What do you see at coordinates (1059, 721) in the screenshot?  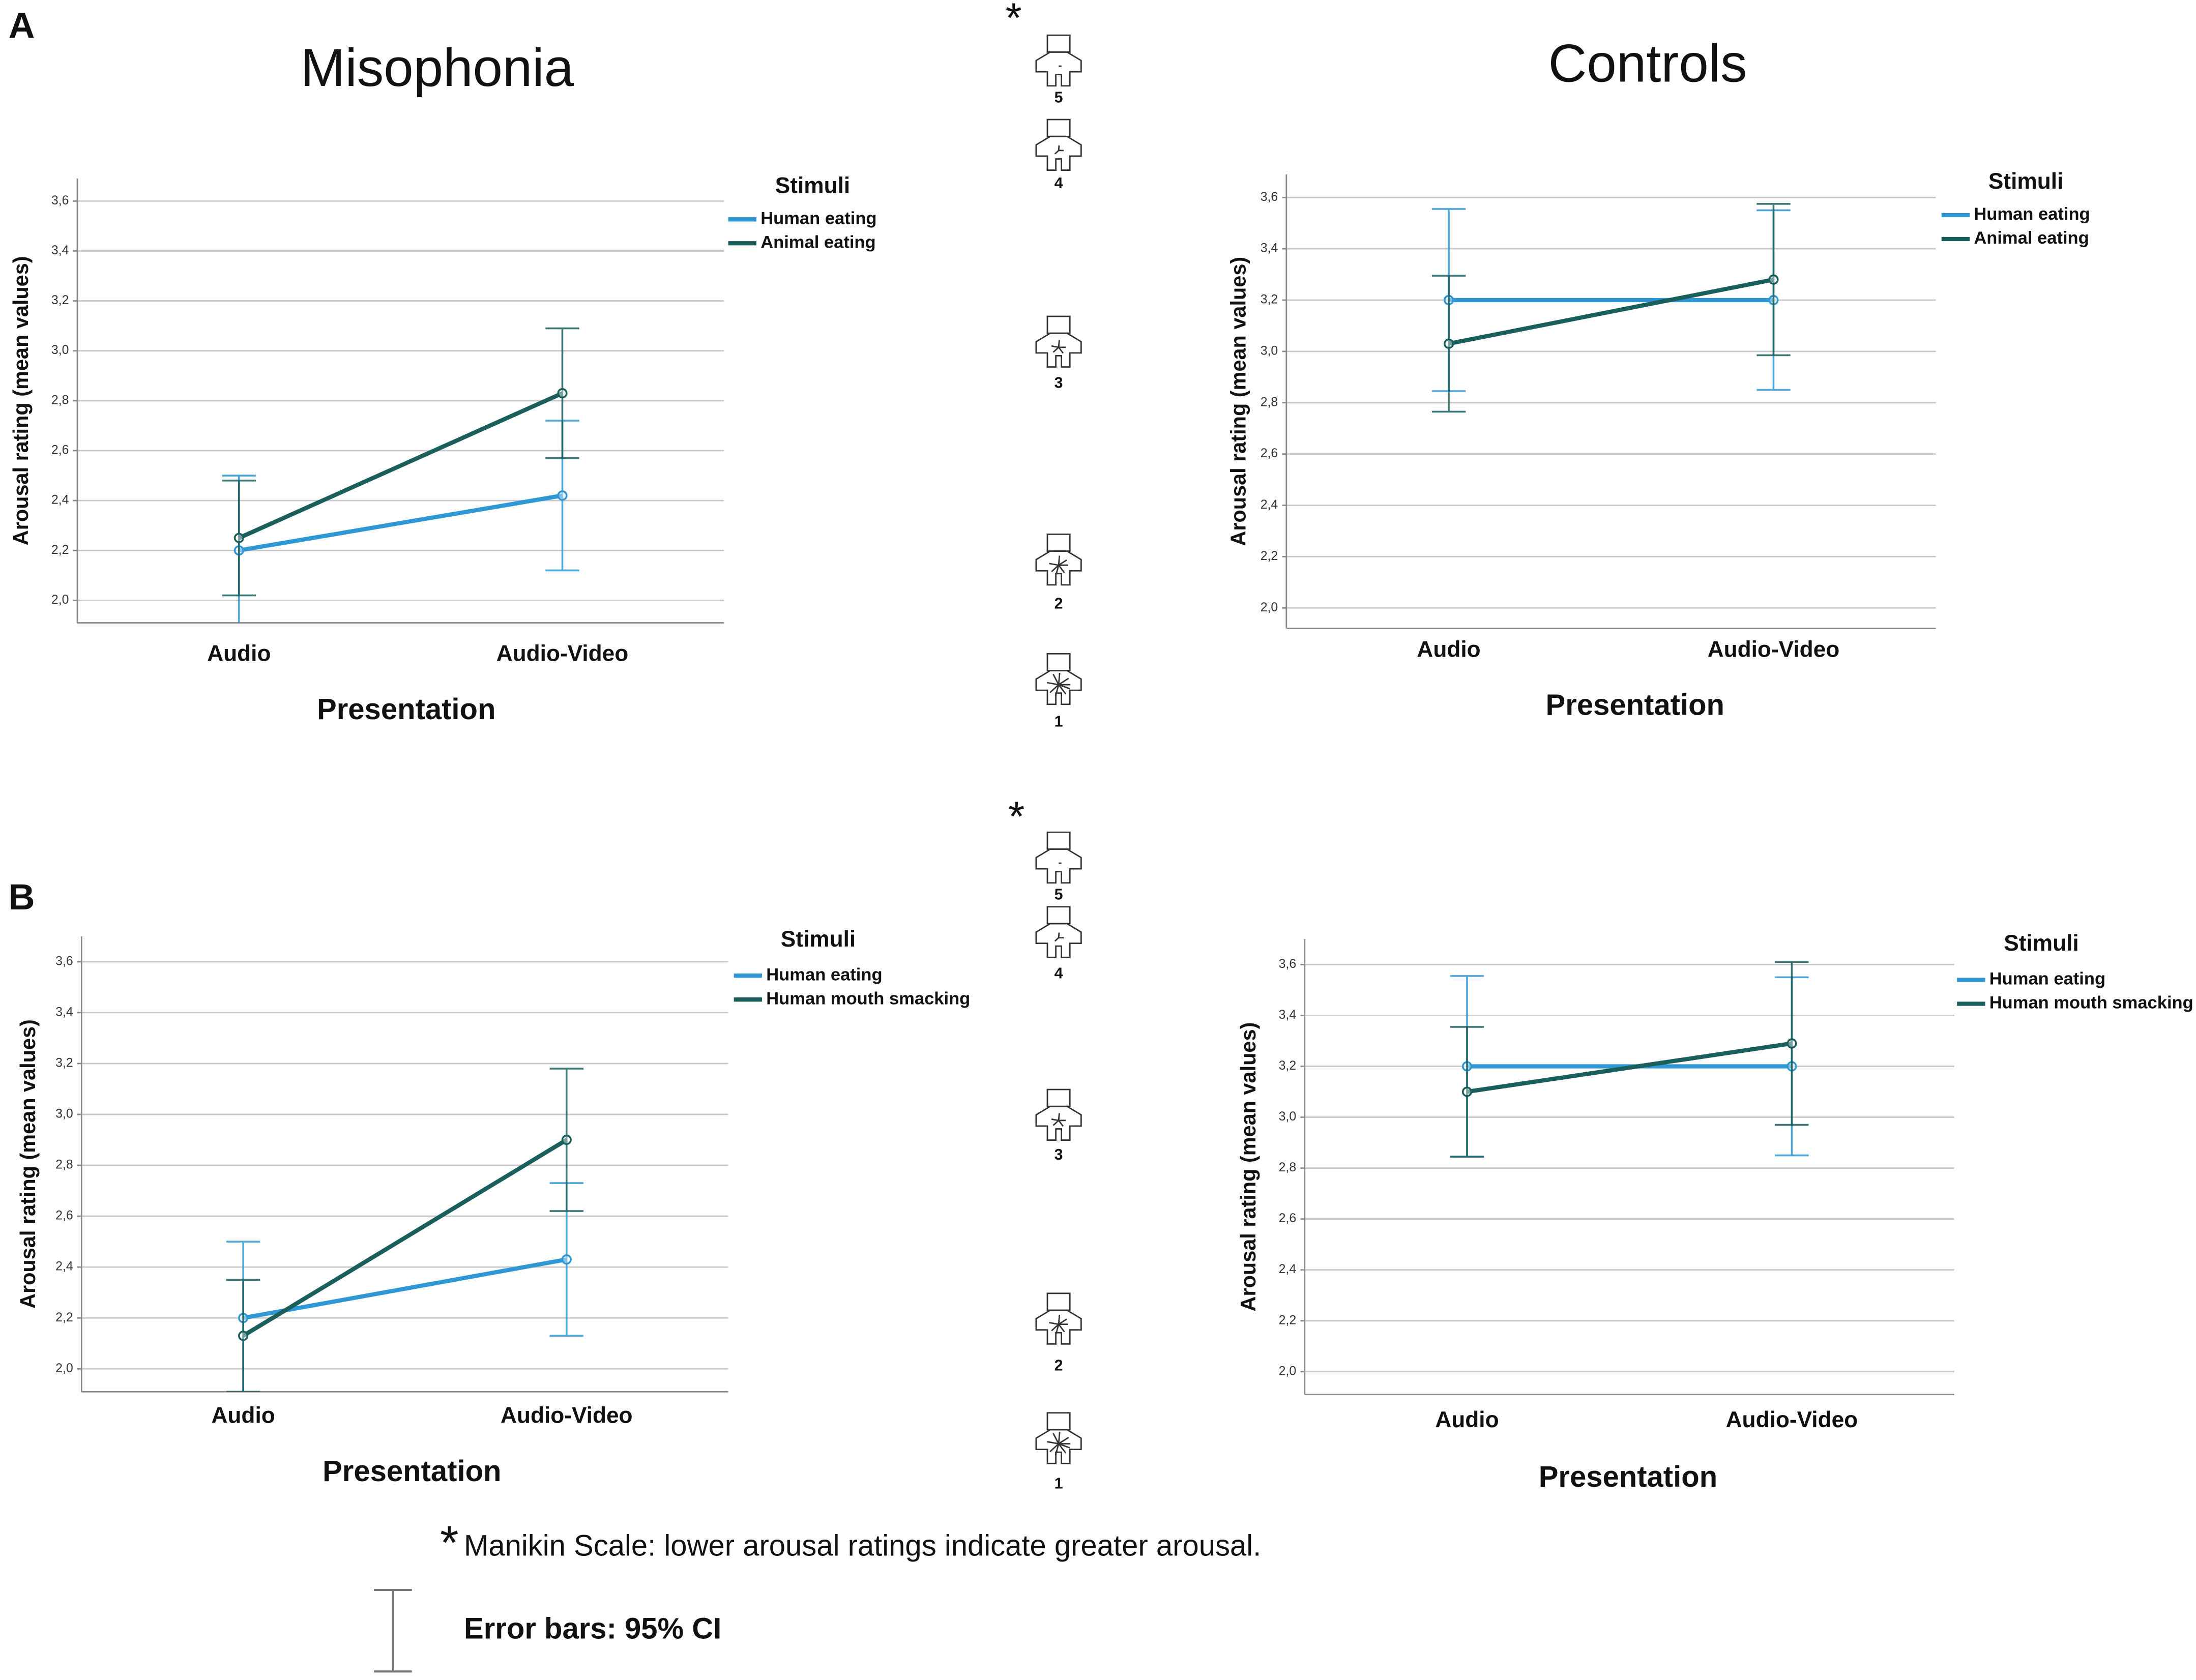 I see `manikin-level: 1` at bounding box center [1059, 721].